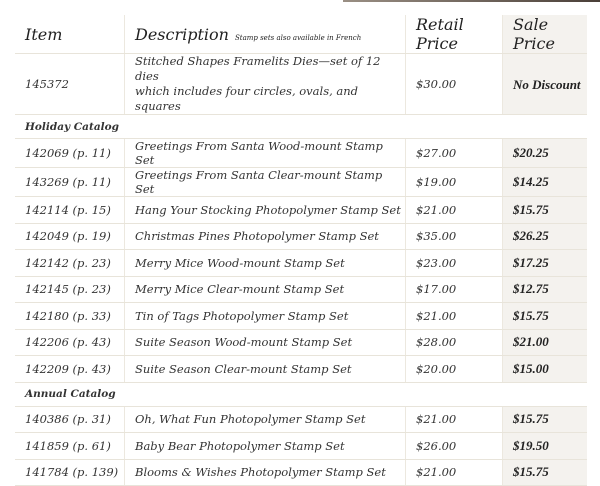  Describe the element at coordinates (454, 153) in the screenshot. I see `retail-price: $27.00` at that location.